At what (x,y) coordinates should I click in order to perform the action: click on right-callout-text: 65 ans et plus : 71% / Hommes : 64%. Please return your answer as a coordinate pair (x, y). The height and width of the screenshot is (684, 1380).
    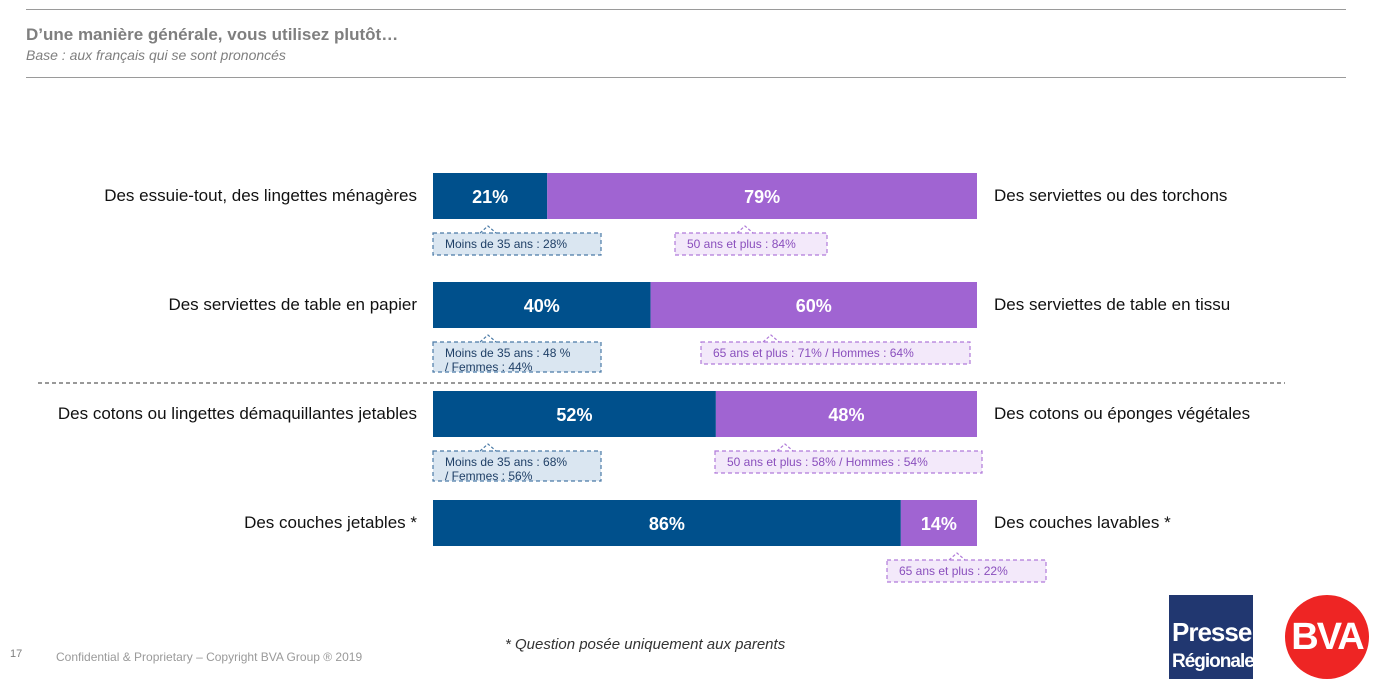
    Looking at the image, I should click on (813, 353).